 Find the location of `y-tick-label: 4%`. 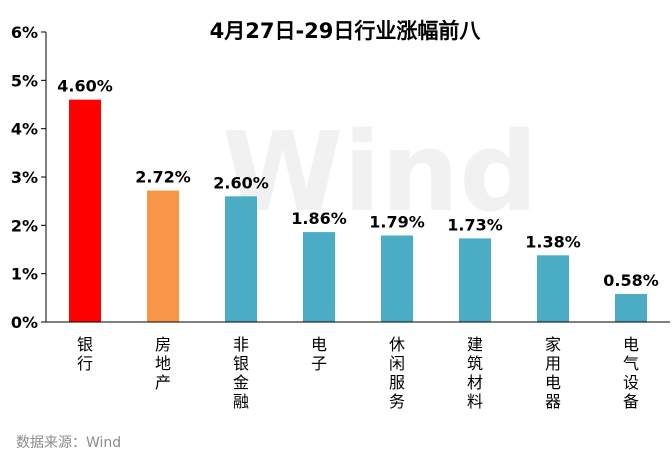

y-tick-label: 4% is located at coordinates (24, 129).